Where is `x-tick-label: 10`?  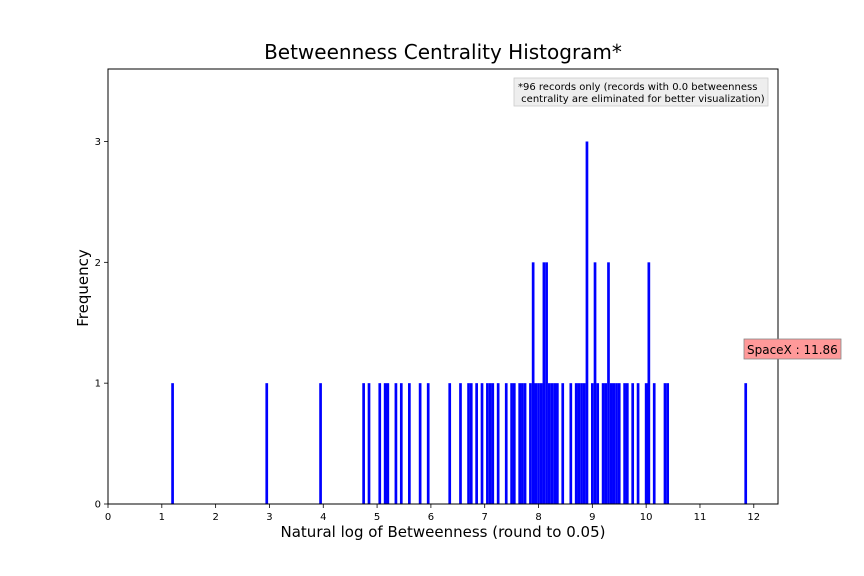
x-tick-label: 10 is located at coordinates (646, 517).